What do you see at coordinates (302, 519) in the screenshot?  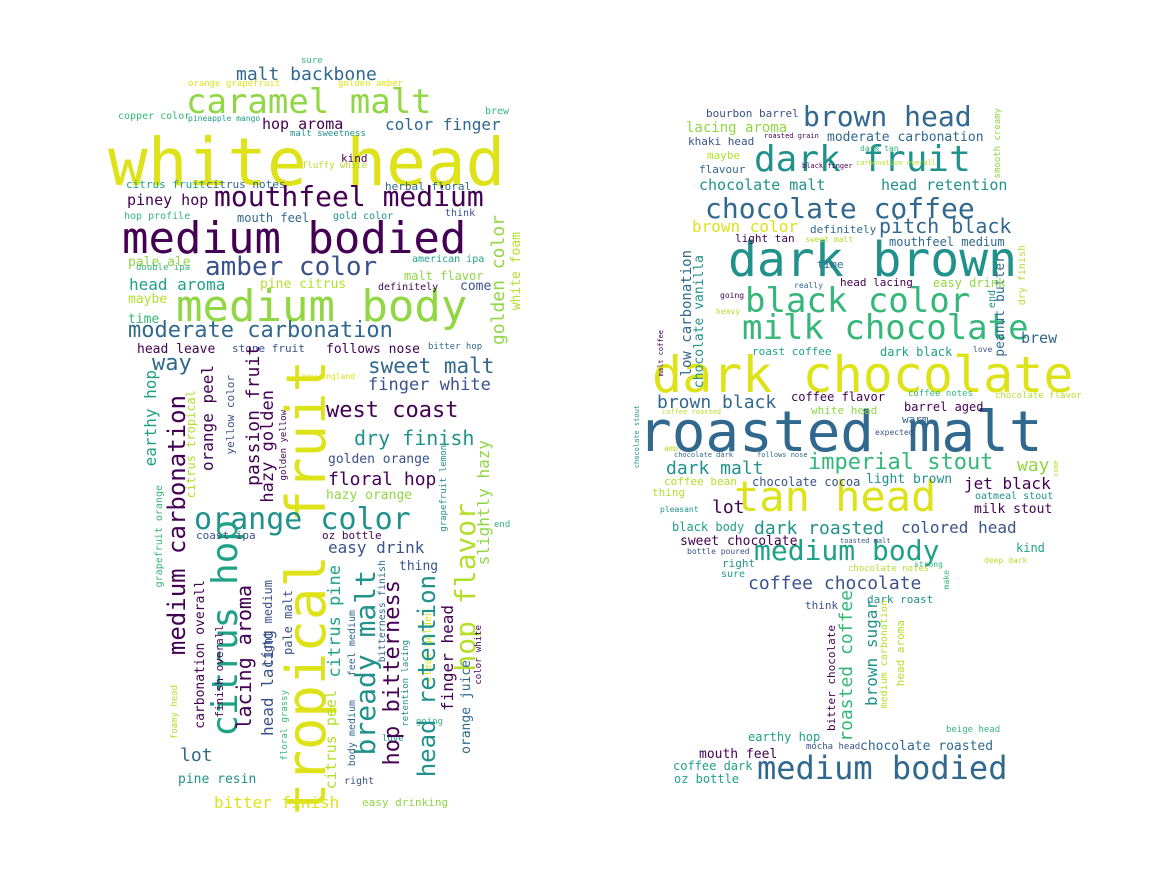 I see `left-word-orange-color: orange color` at bounding box center [302, 519].